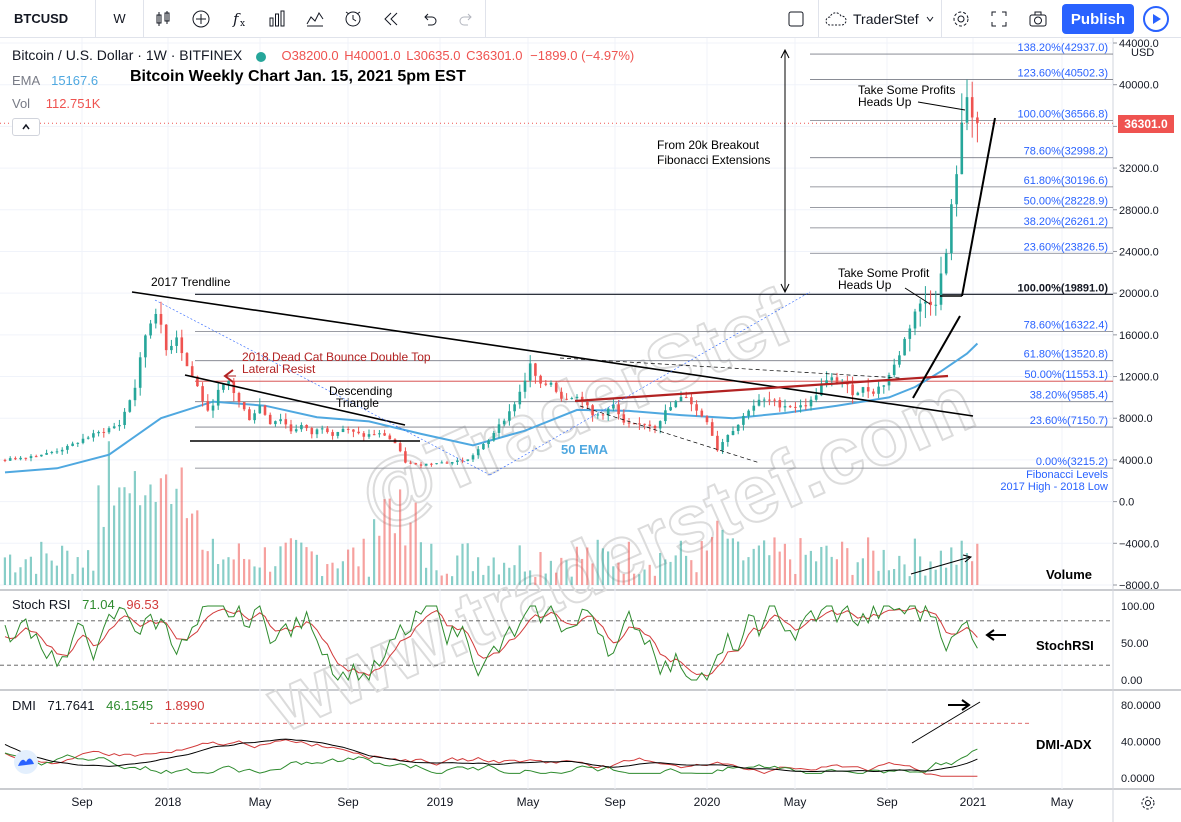  Describe the element at coordinates (260, 56) in the screenshot. I see `market-status-dot` at that location.